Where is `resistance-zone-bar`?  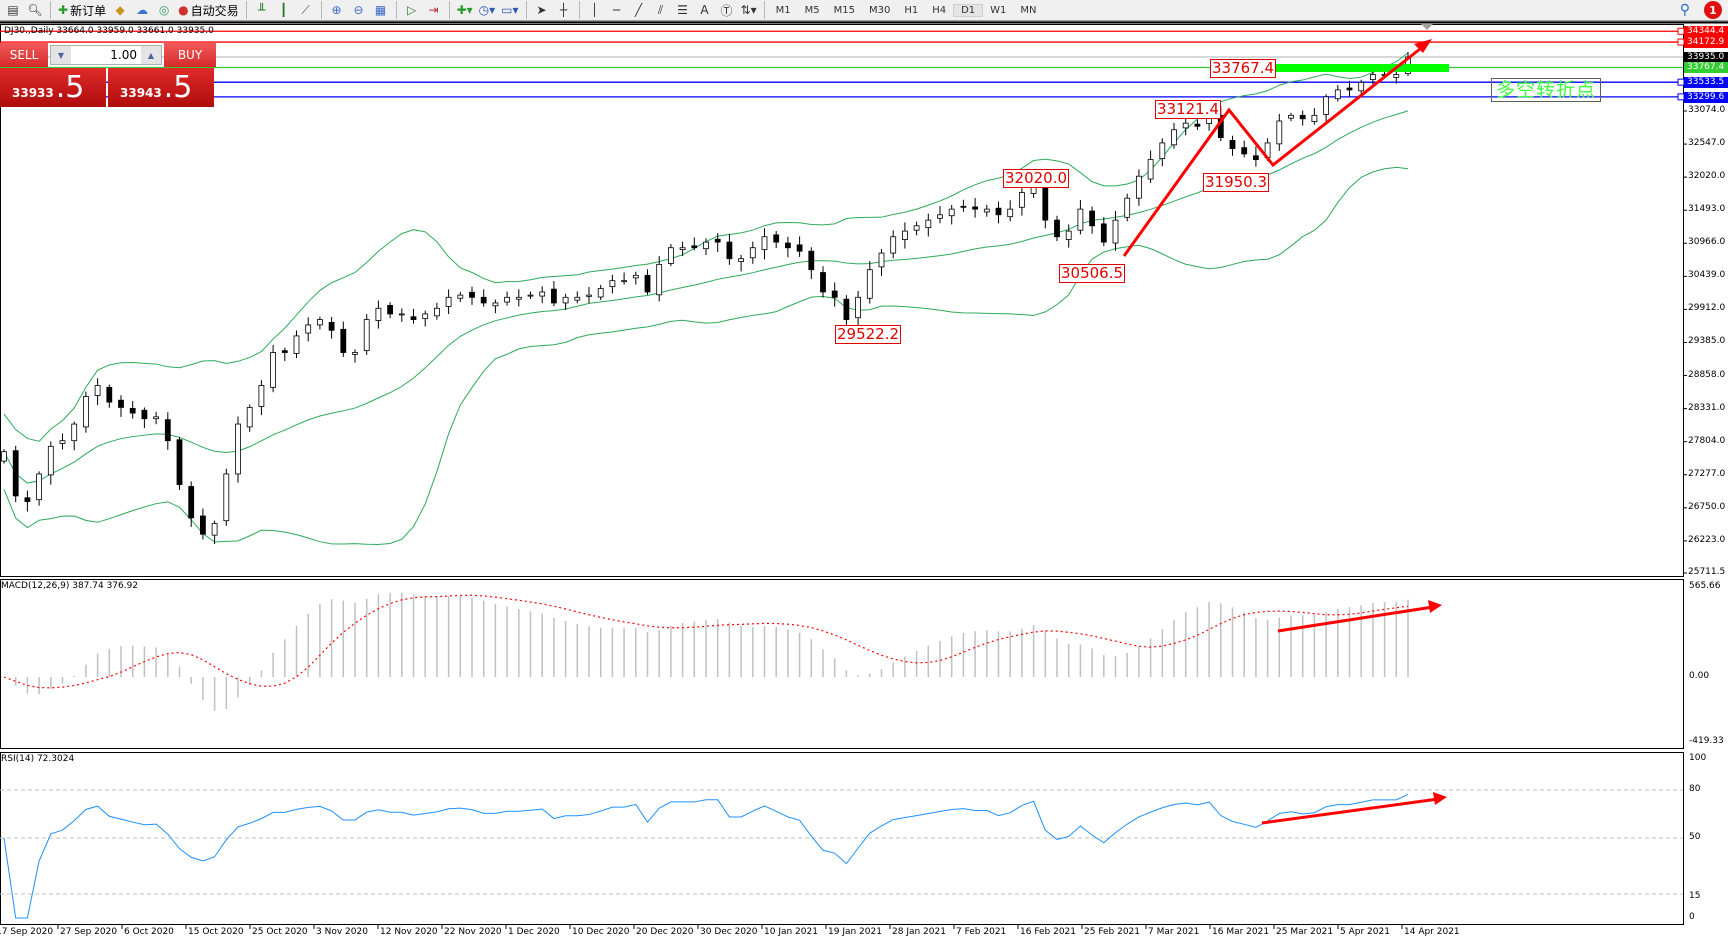 resistance-zone-bar is located at coordinates (1361, 68).